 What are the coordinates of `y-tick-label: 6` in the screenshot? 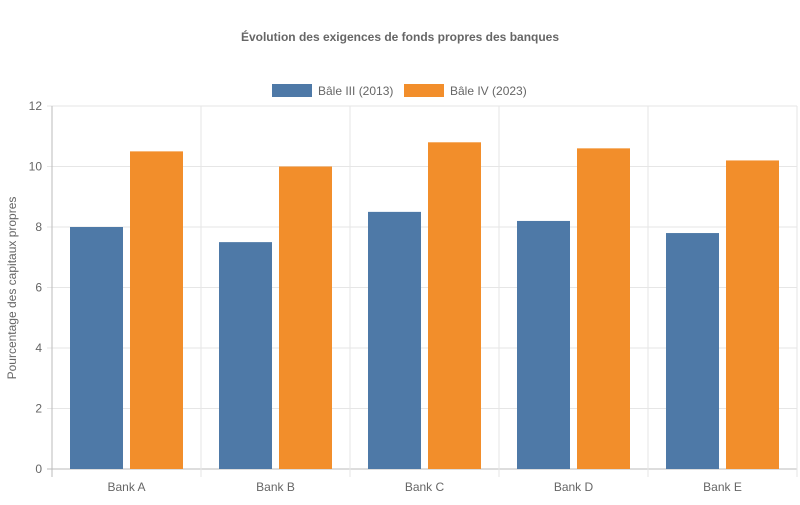 It's located at (38, 288).